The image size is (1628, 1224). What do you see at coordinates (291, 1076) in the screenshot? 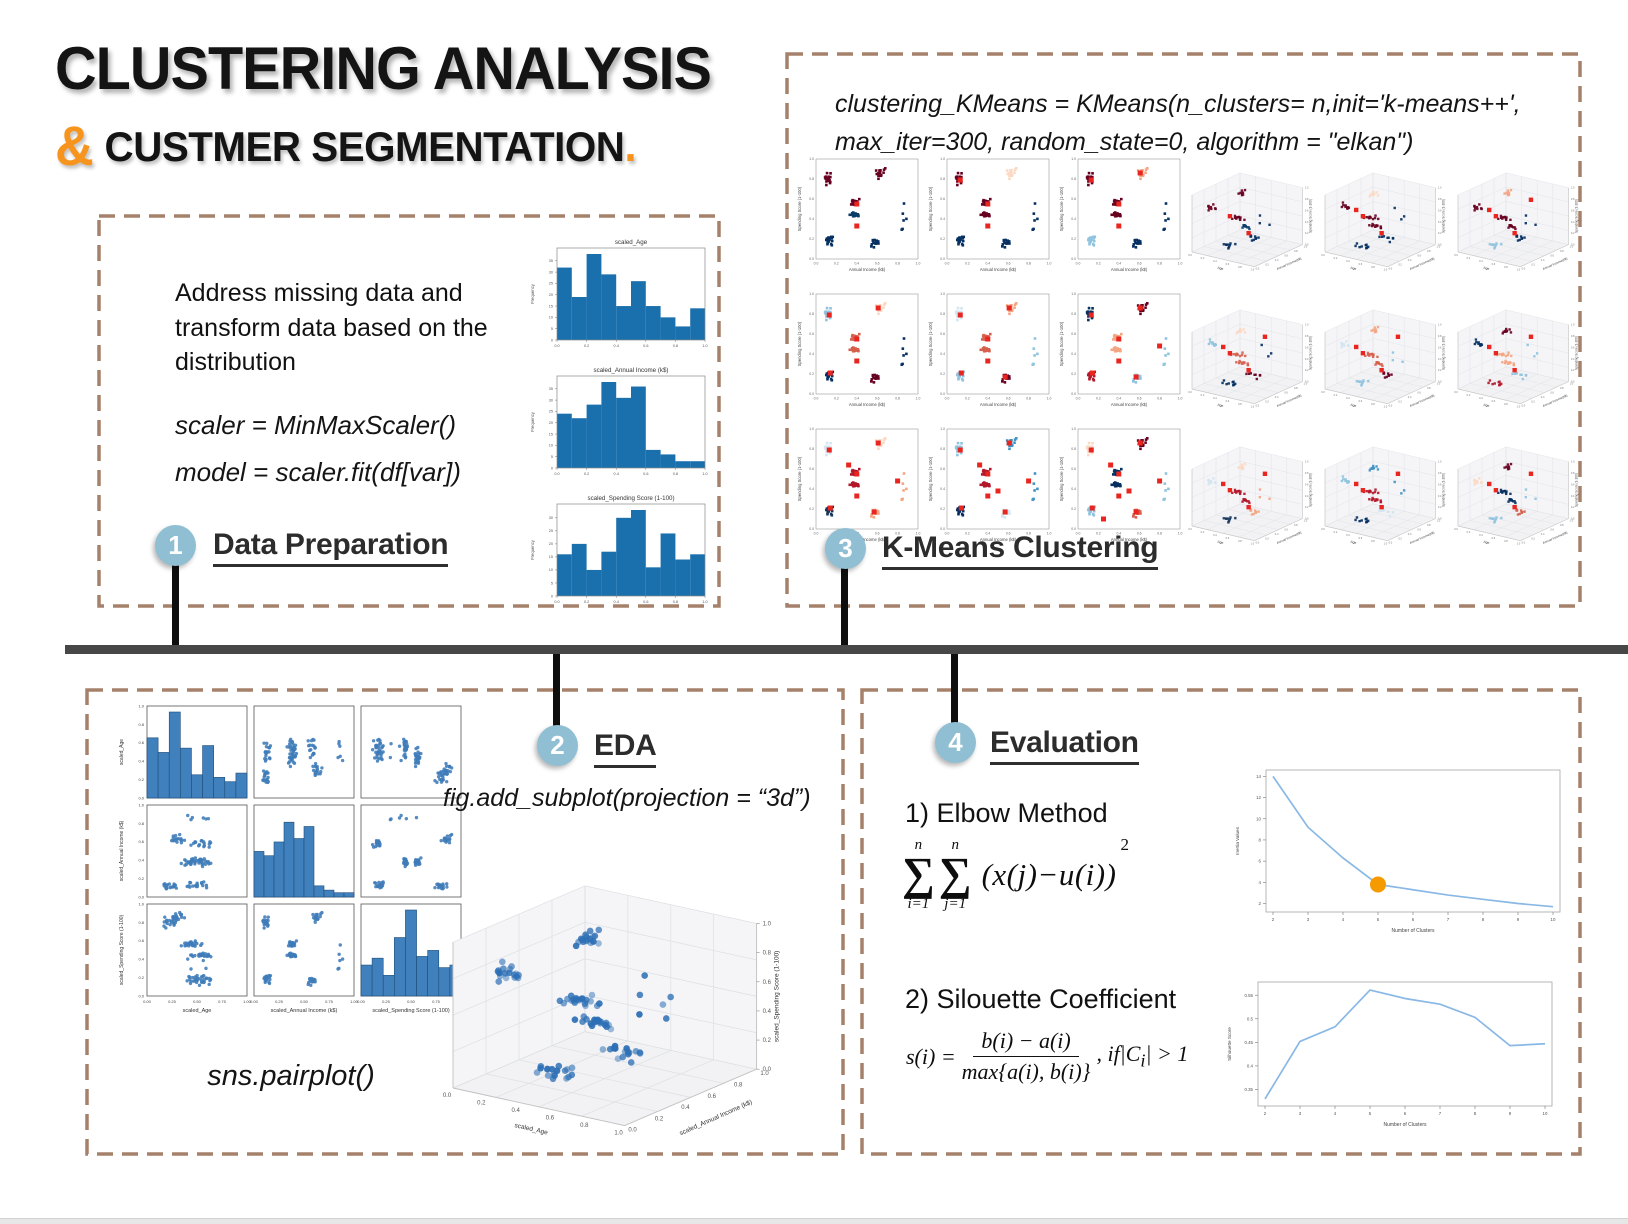
I see `pairplot-caption: sns.pairplot()` at bounding box center [291, 1076].